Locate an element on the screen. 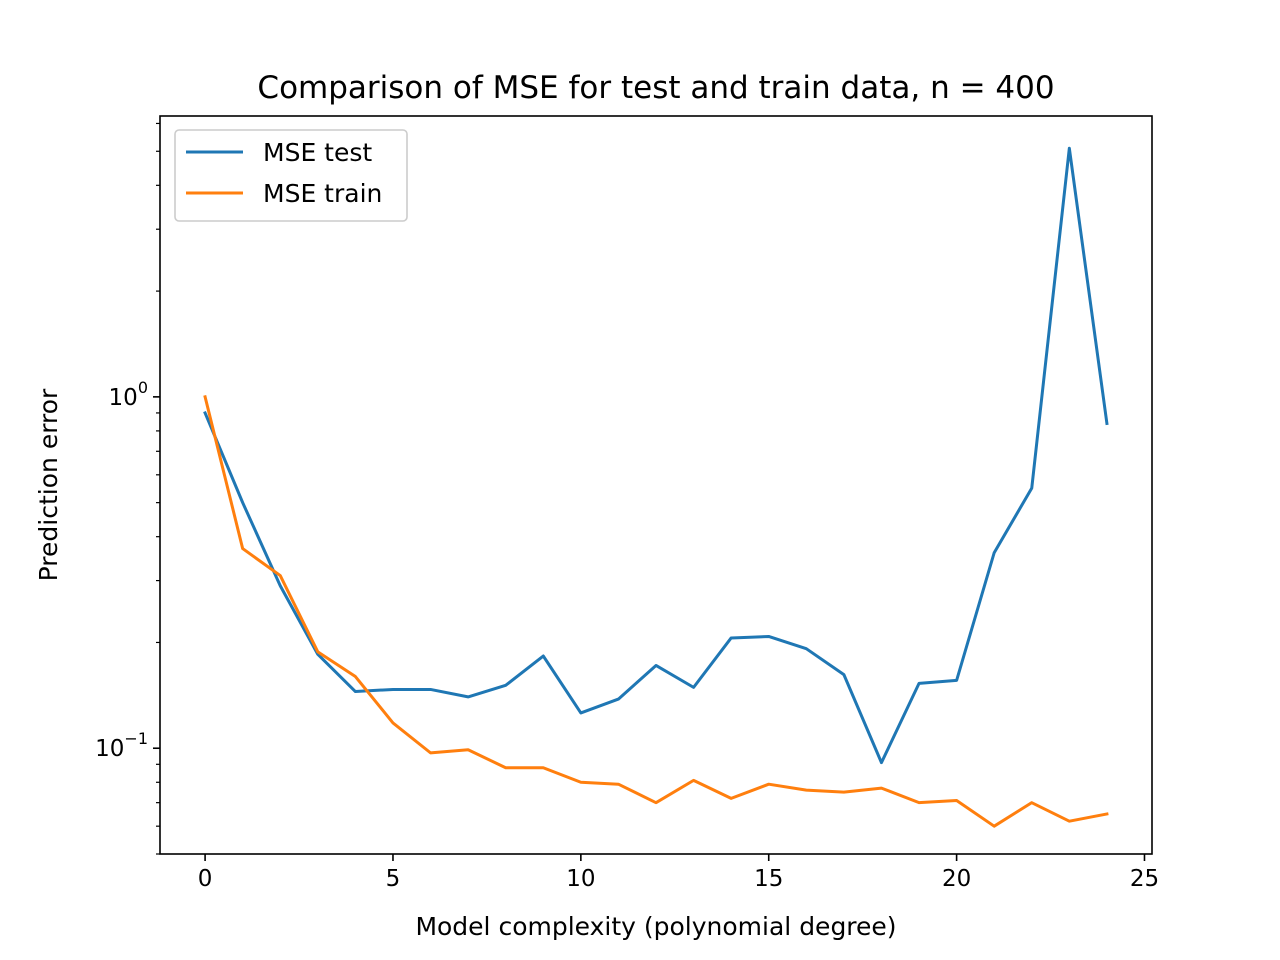  x-tick-label: 10 is located at coordinates (580, 879).